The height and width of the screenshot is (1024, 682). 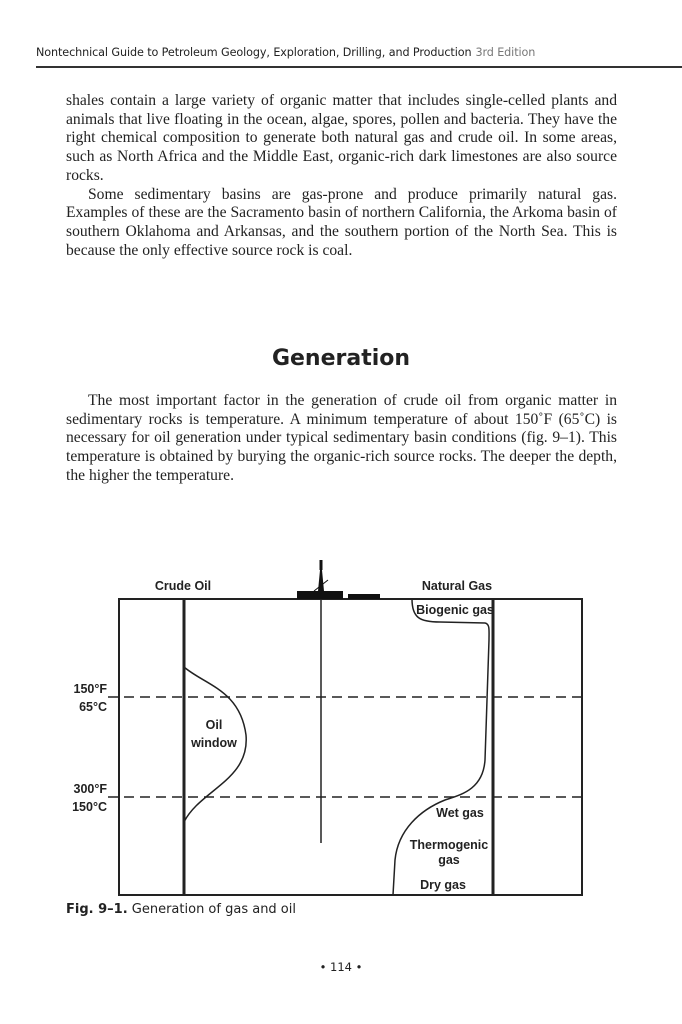 What do you see at coordinates (214, 725) in the screenshot?
I see `oil-window-label: Oil` at bounding box center [214, 725].